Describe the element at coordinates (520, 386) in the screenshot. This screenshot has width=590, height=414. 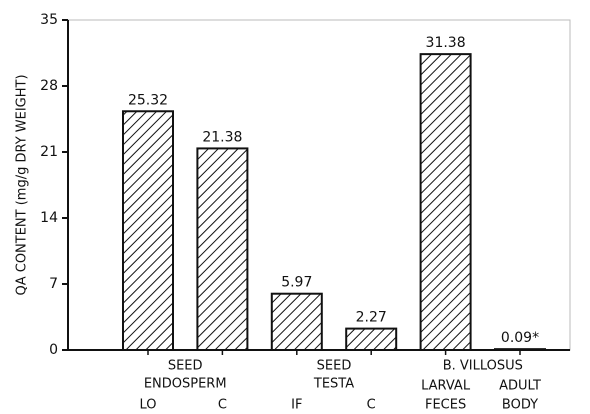
I see `x-tick-label: ADULT` at that location.